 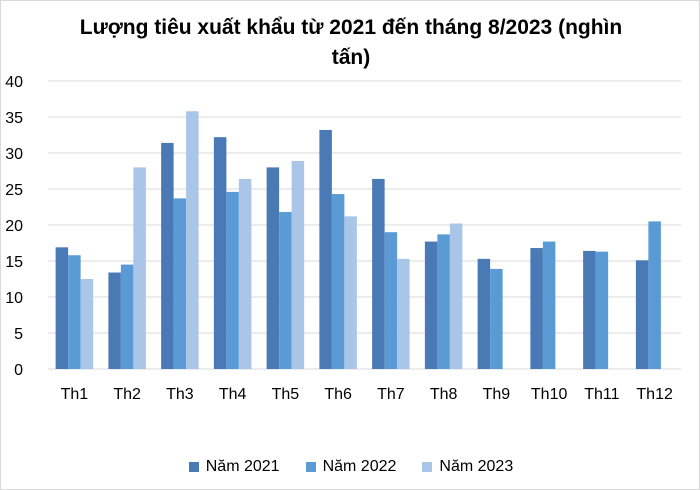 I want to click on legend-label: Năm 2023, so click(x=476, y=466).